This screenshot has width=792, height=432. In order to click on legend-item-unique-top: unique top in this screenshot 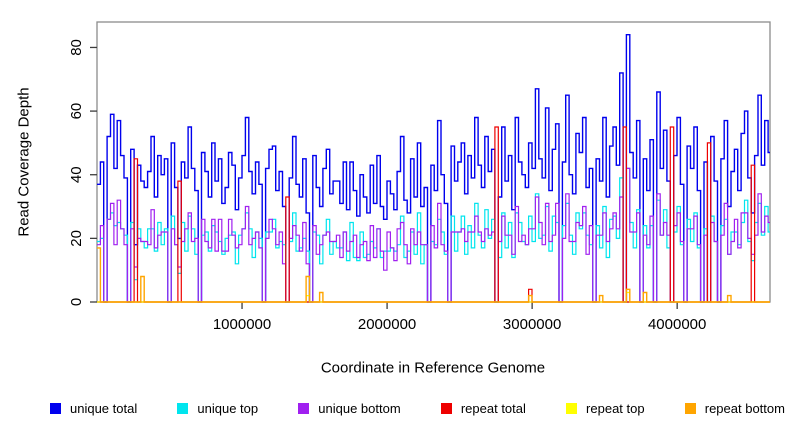, I will do `click(217, 408)`.